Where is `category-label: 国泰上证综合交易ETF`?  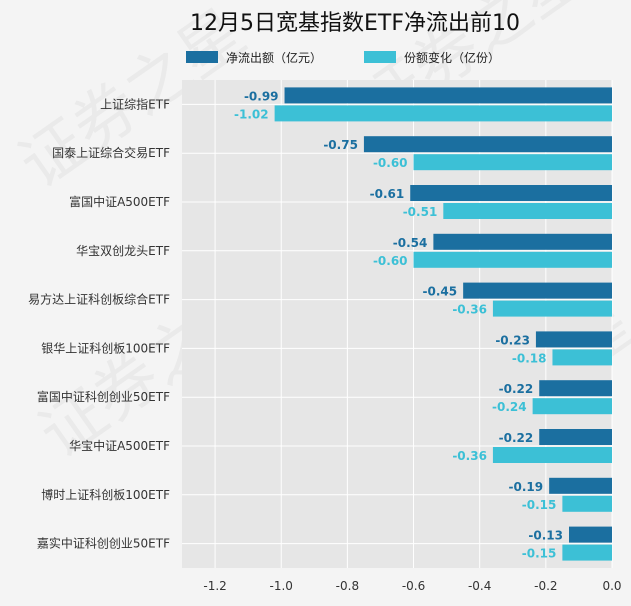
category-label: 国泰上证综合交易ETF is located at coordinates (111, 152).